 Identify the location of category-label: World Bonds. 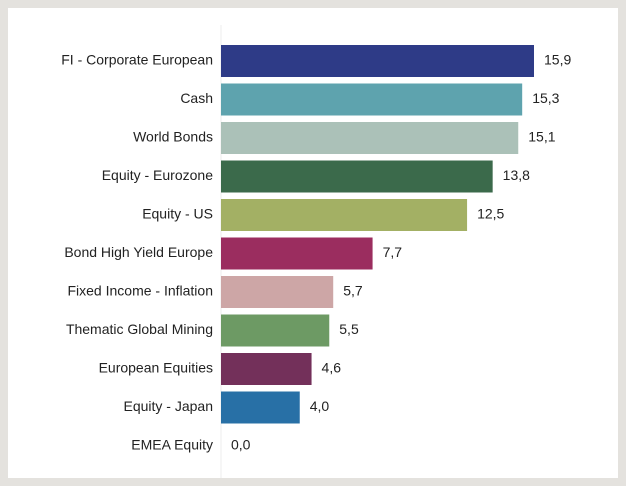
(173, 137).